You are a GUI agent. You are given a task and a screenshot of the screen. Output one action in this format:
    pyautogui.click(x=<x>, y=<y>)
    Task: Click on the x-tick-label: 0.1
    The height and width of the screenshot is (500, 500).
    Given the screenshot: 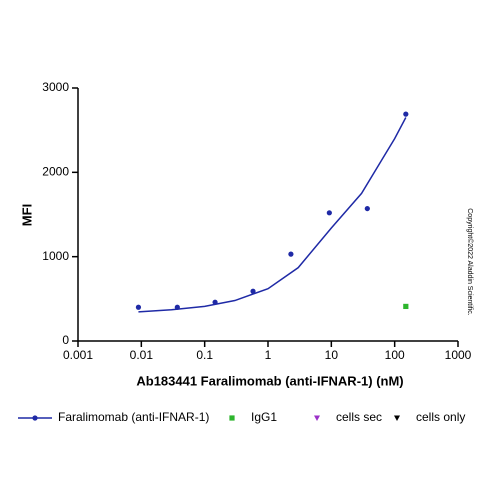 What is the action you would take?
    pyautogui.click(x=204, y=355)
    